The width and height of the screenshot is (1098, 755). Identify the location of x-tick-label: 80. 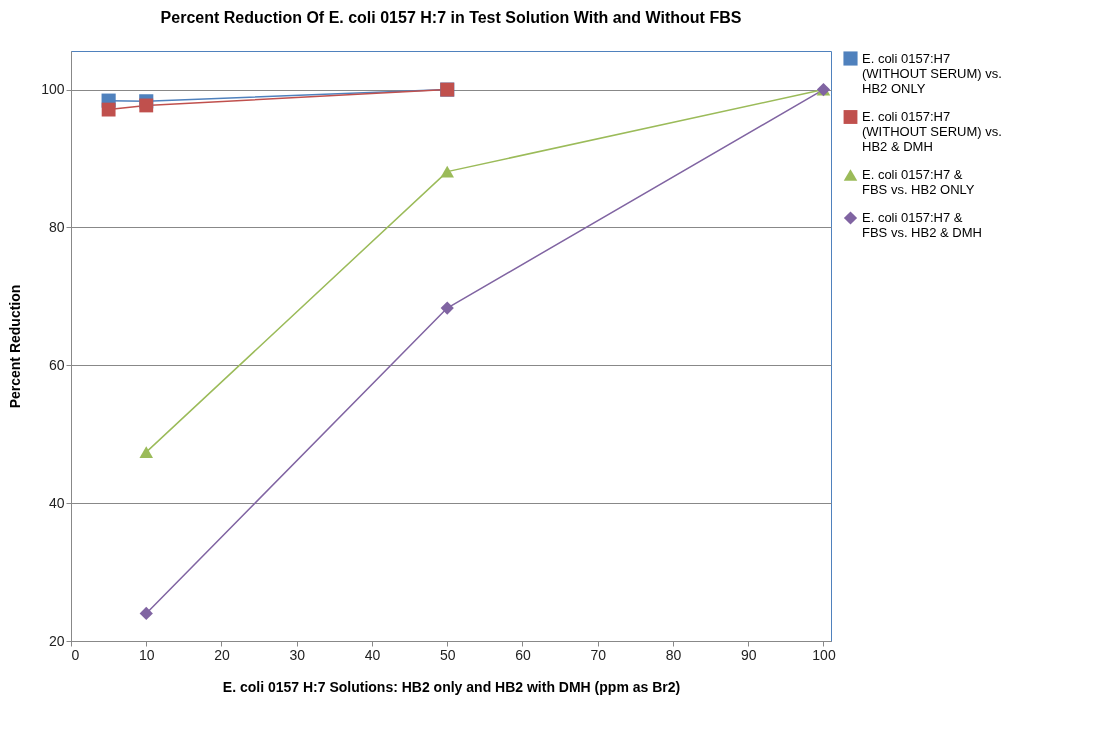
(673, 654).